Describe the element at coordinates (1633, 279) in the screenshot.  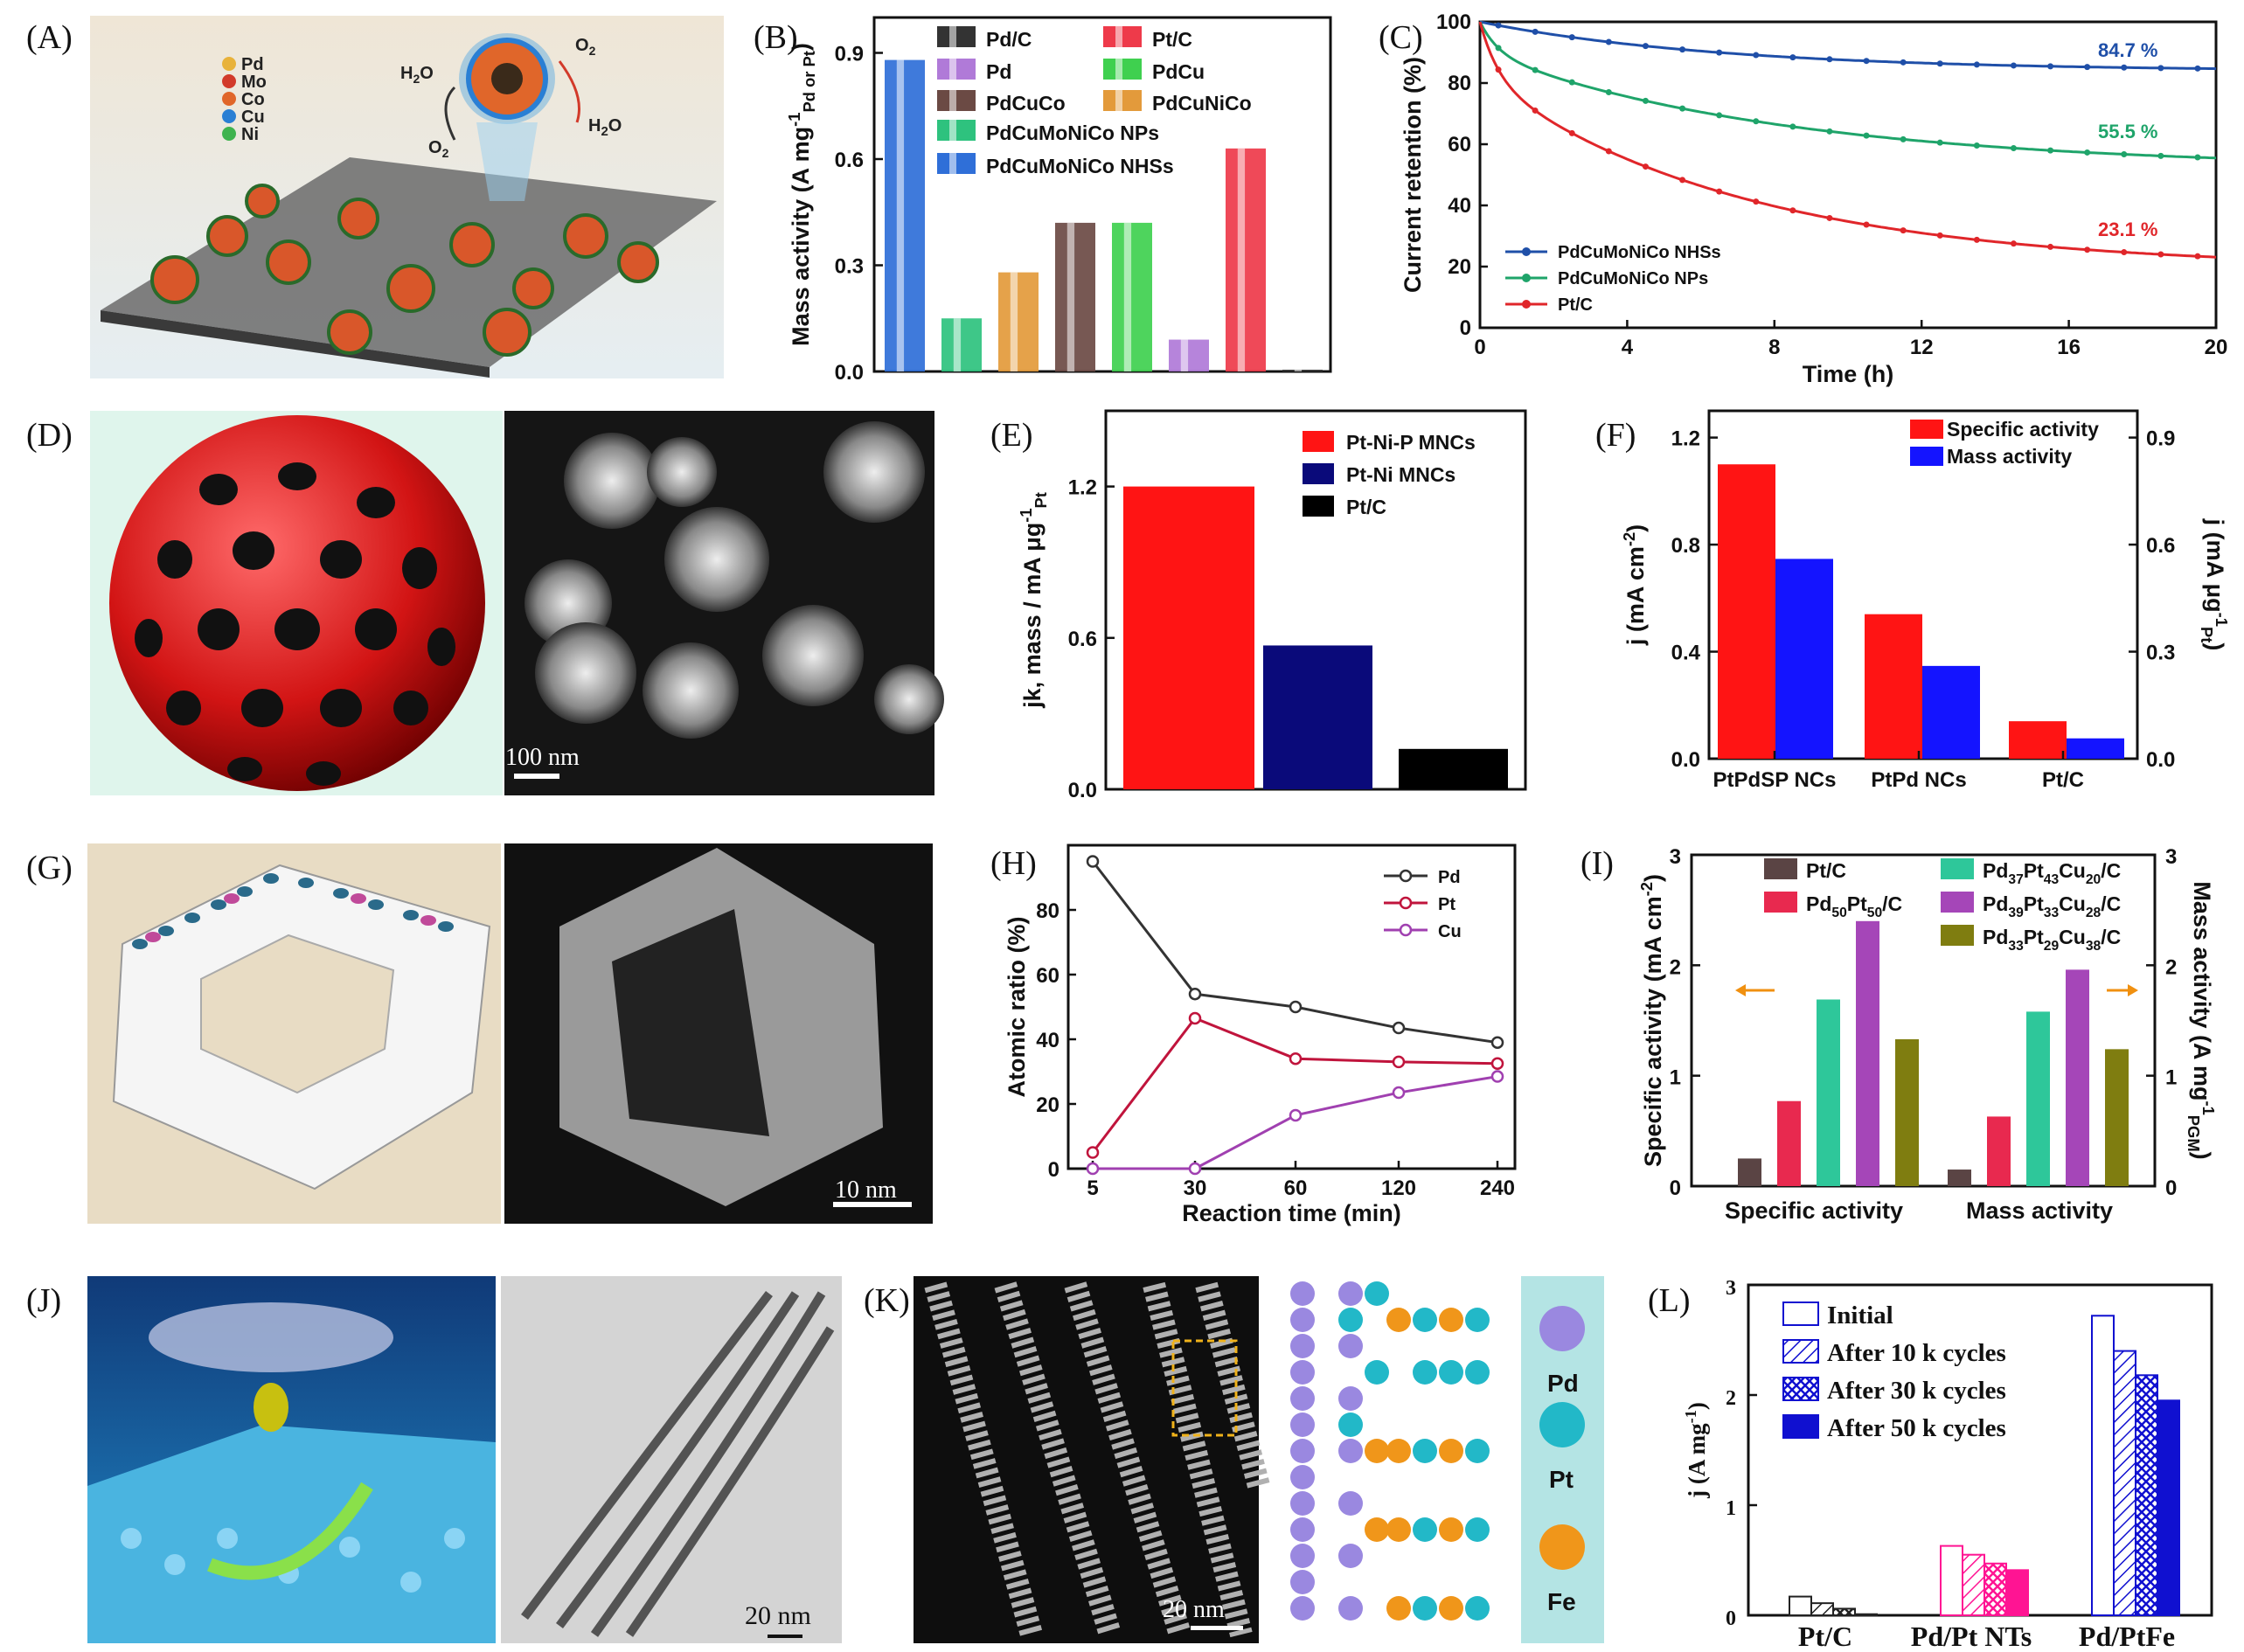
I see `legend-label: PdCuMoNiCo NPs` at that location.